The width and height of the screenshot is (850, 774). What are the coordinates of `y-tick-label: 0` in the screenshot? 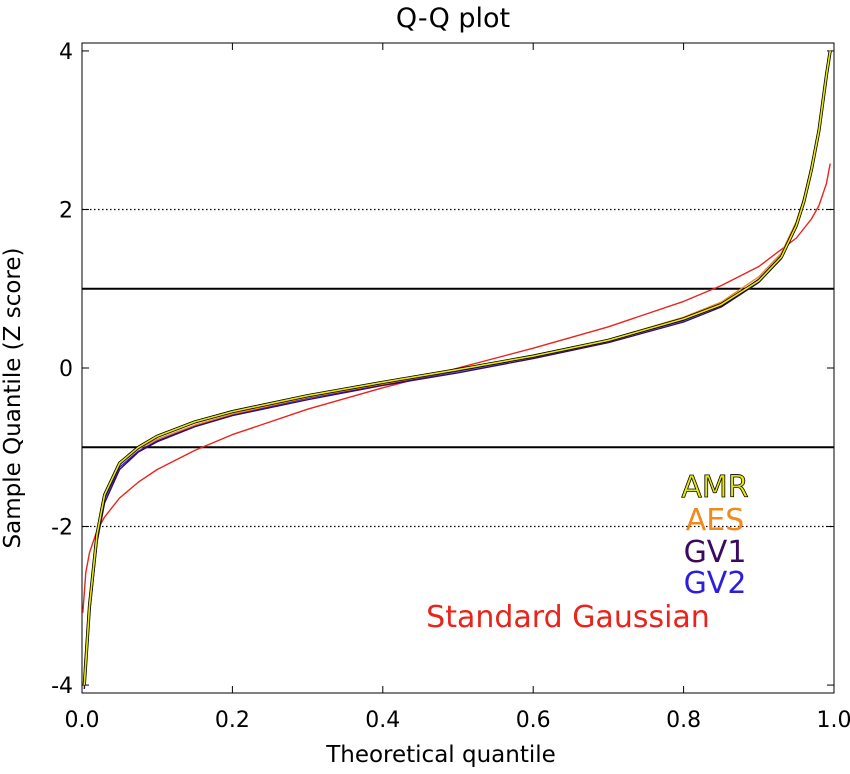 It's located at (66, 369).